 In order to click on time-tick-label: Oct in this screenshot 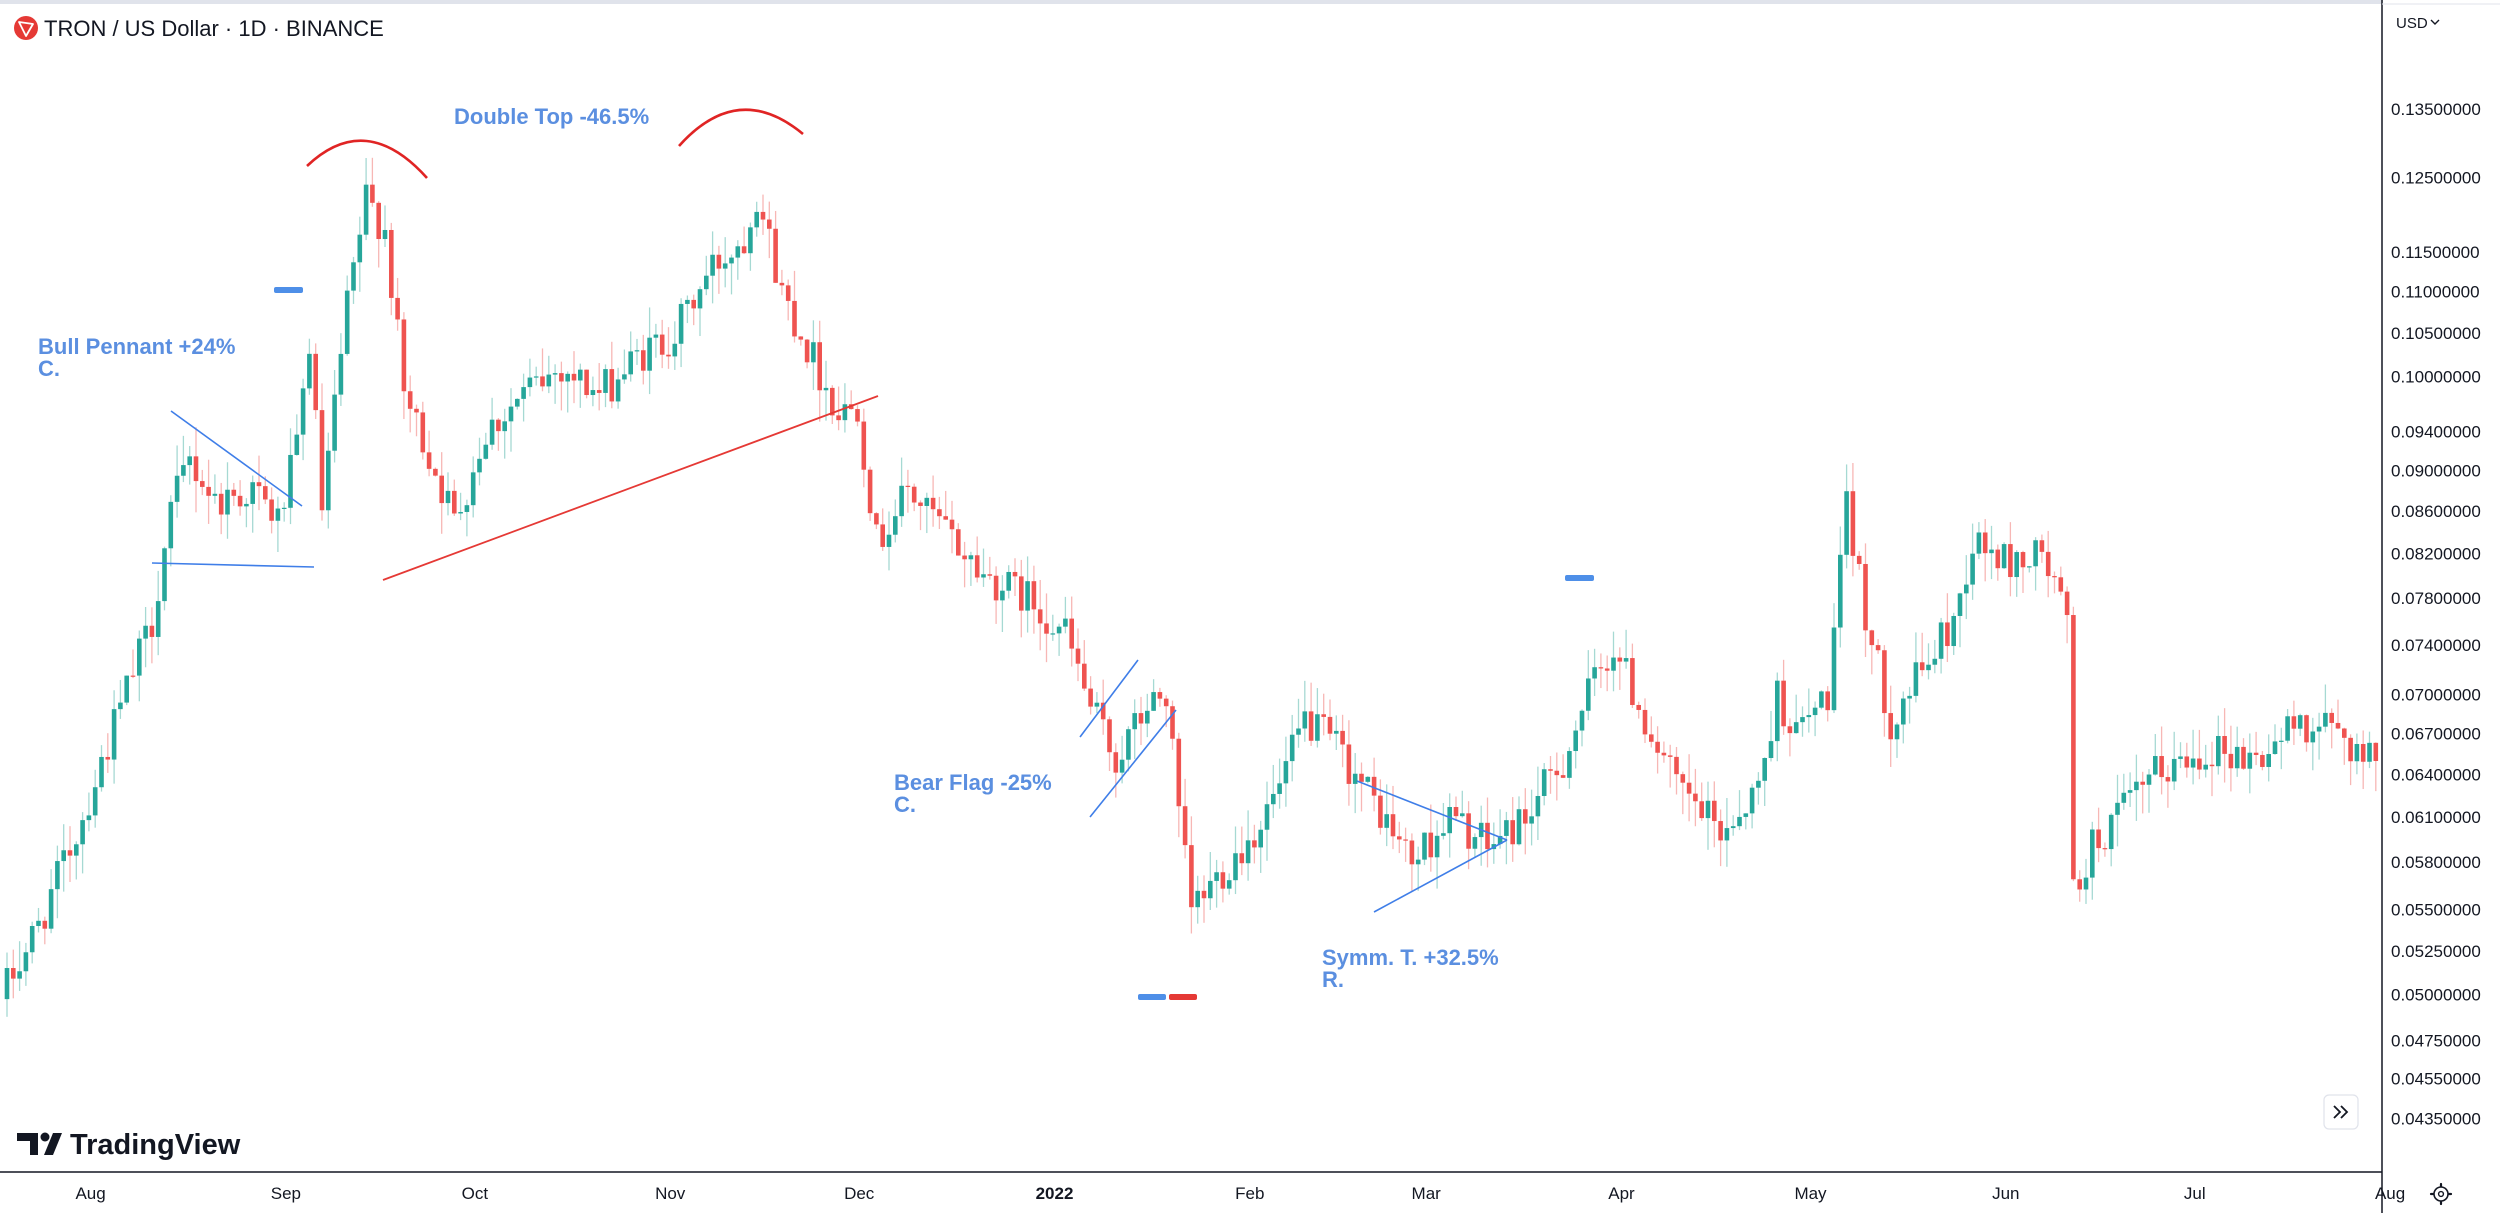, I will do `click(475, 1193)`.